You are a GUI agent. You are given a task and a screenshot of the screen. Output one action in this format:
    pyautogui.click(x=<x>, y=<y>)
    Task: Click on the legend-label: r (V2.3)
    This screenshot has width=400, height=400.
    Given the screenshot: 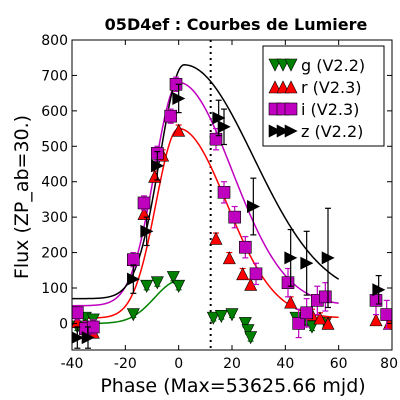 What is the action you would take?
    pyautogui.click(x=331, y=87)
    